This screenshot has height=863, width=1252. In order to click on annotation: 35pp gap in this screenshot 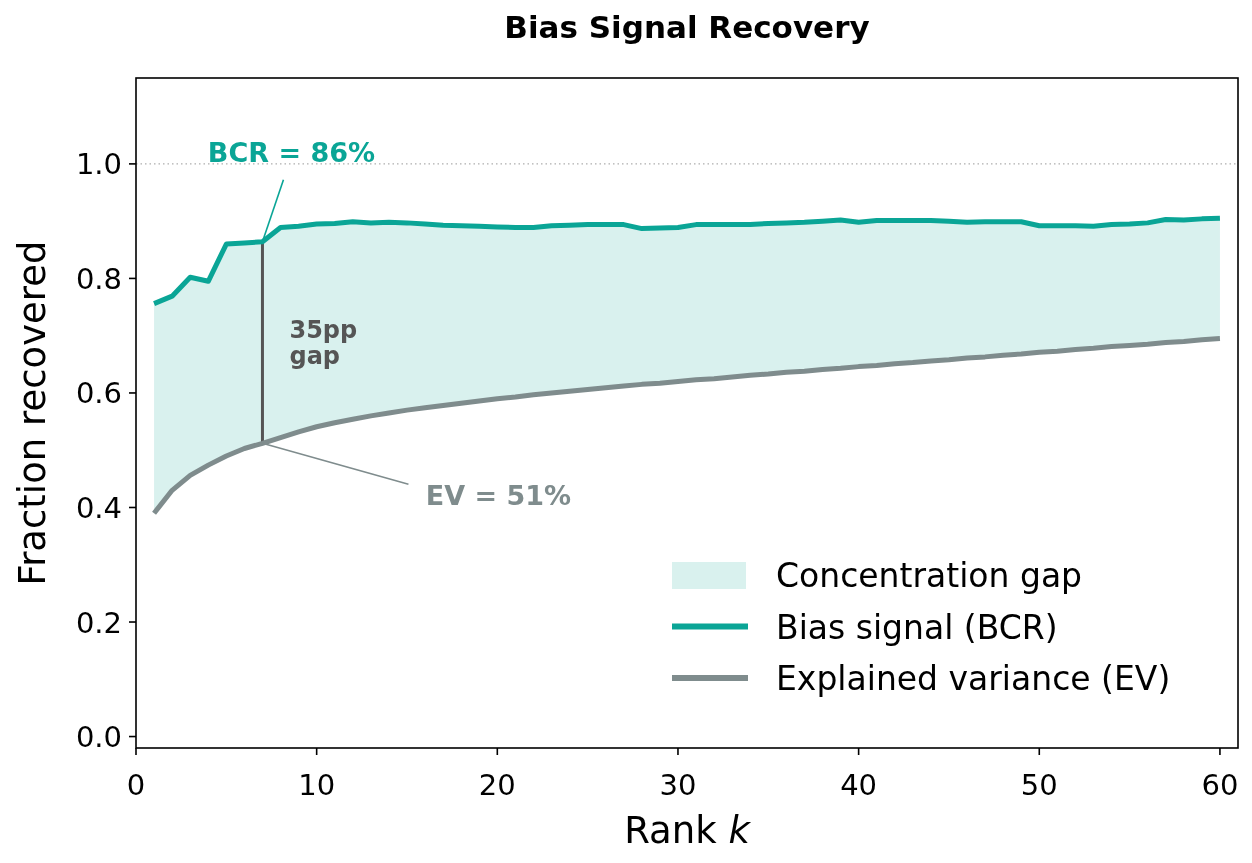, I will do `click(323, 342)`.